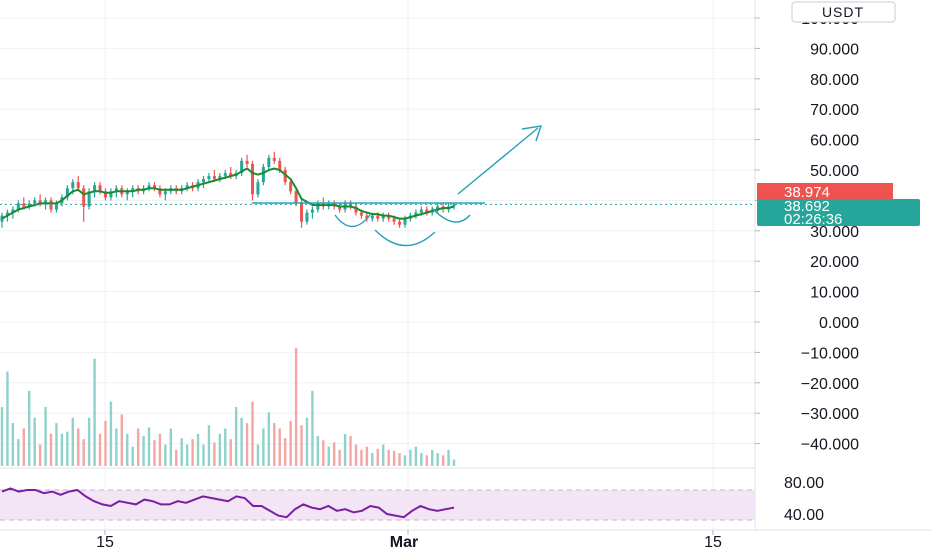 The width and height of the screenshot is (932, 550). Describe the element at coordinates (498, 161) in the screenshot. I see `target-arrow-line` at that location.